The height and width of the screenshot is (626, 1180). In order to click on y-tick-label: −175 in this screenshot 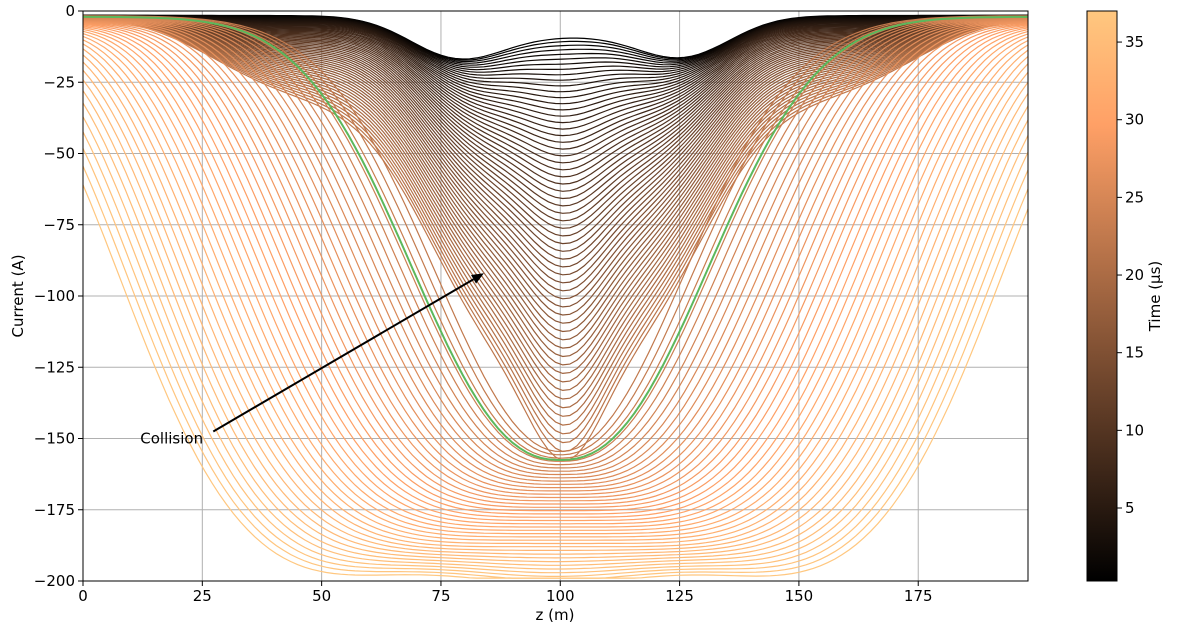, I will do `click(54, 510)`.